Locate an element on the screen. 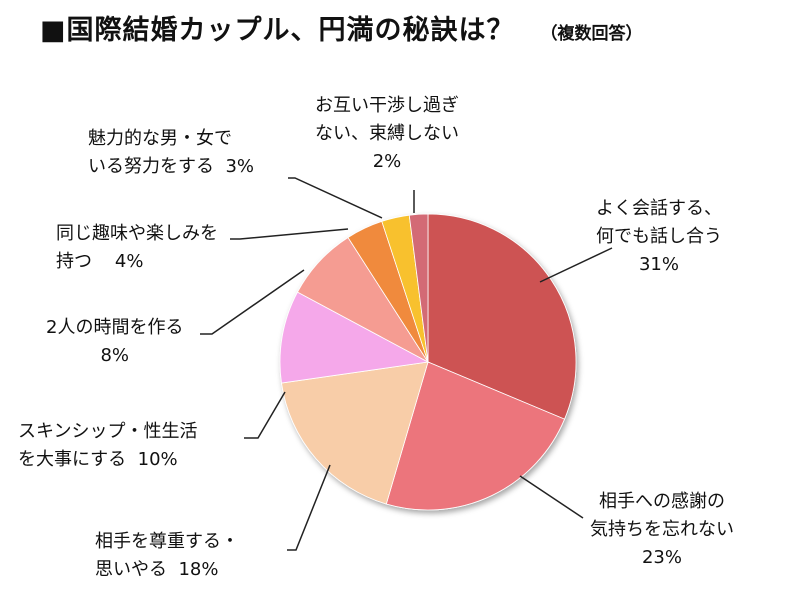 The width and height of the screenshot is (800, 600). slice-label-3-line-1: スキンシップ・性生活 is located at coordinates (108, 431).